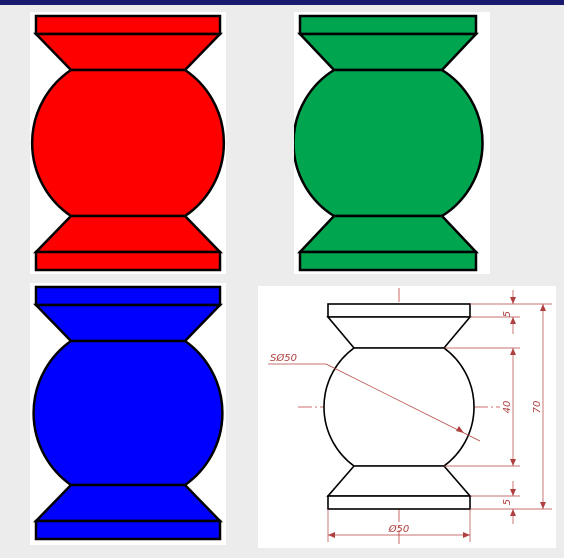 The image size is (564, 558). What do you see at coordinates (507, 314) in the screenshot?
I see `top-band-dimension: 5` at bounding box center [507, 314].